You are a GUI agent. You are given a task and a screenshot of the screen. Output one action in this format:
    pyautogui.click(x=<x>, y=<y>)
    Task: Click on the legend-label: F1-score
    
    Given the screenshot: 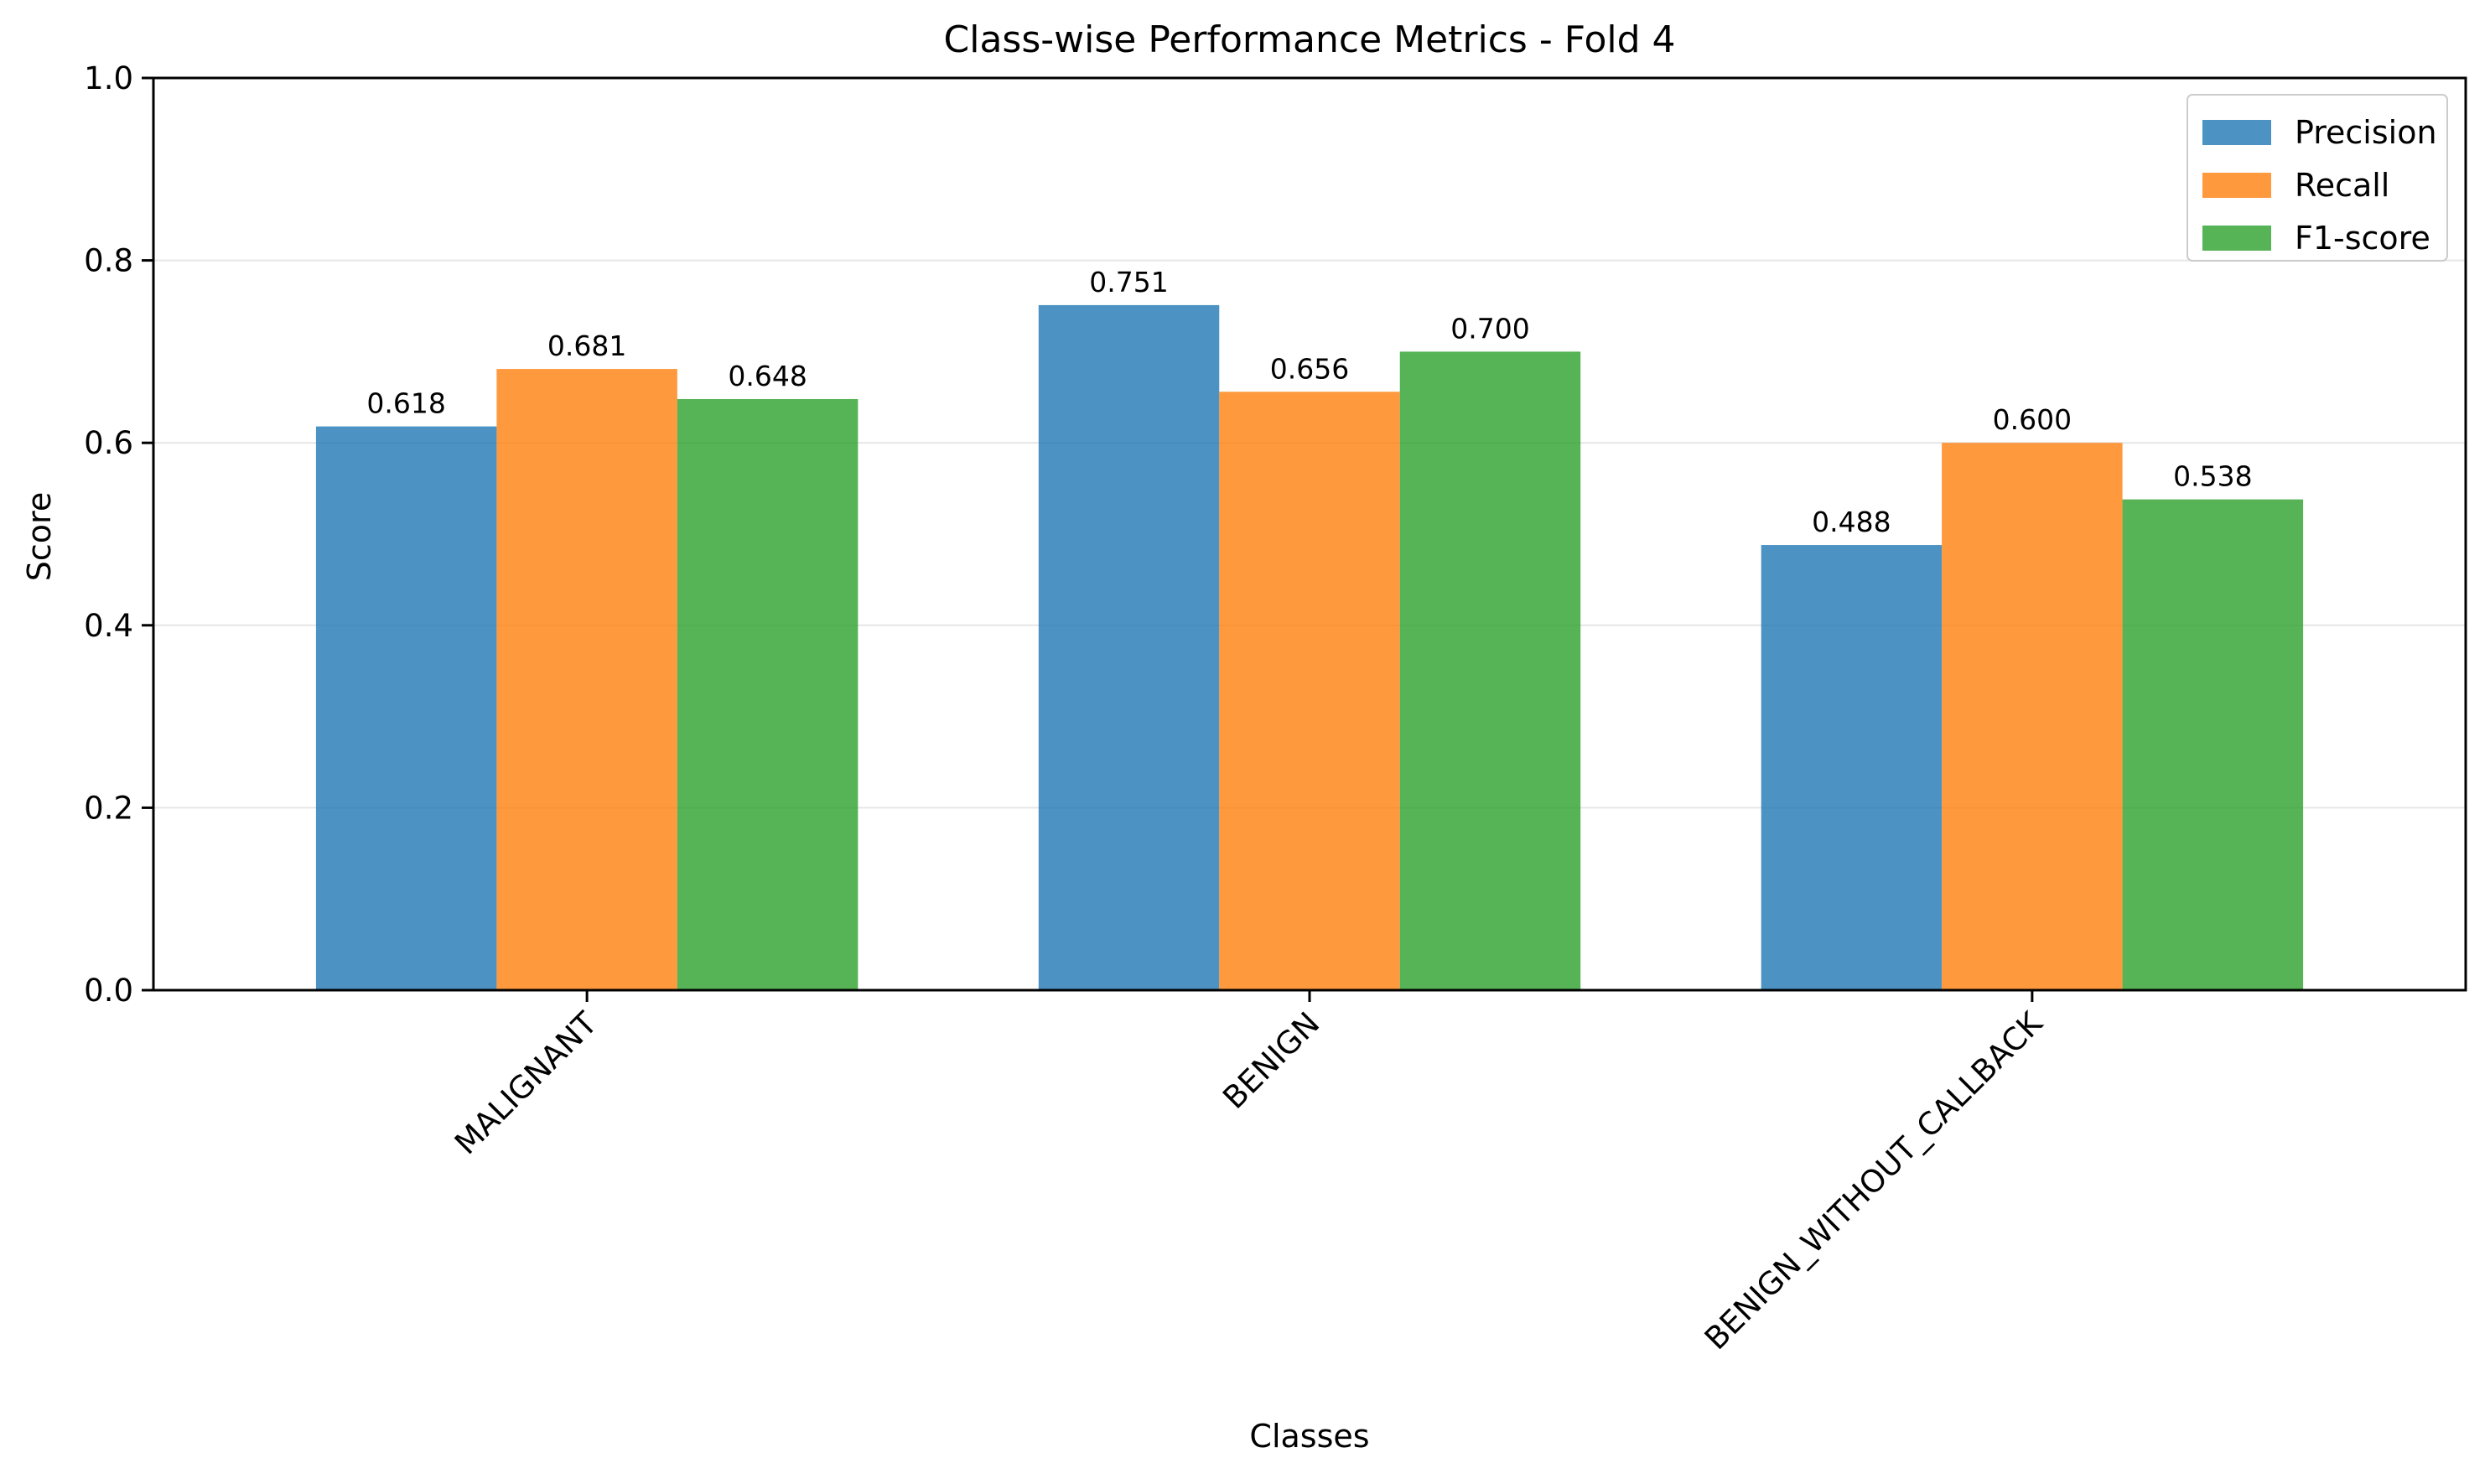 What is the action you would take?
    pyautogui.click(x=2362, y=238)
    